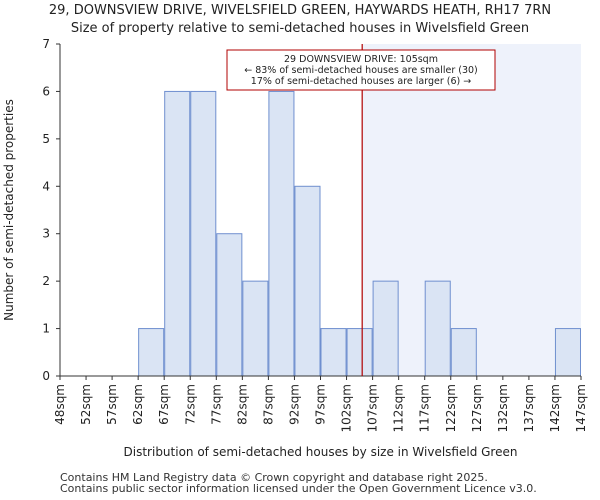 This screenshot has height=500, width=600. Describe the element at coordinates (164, 404) in the screenshot. I see `x-tick-label: 67sqm` at that location.